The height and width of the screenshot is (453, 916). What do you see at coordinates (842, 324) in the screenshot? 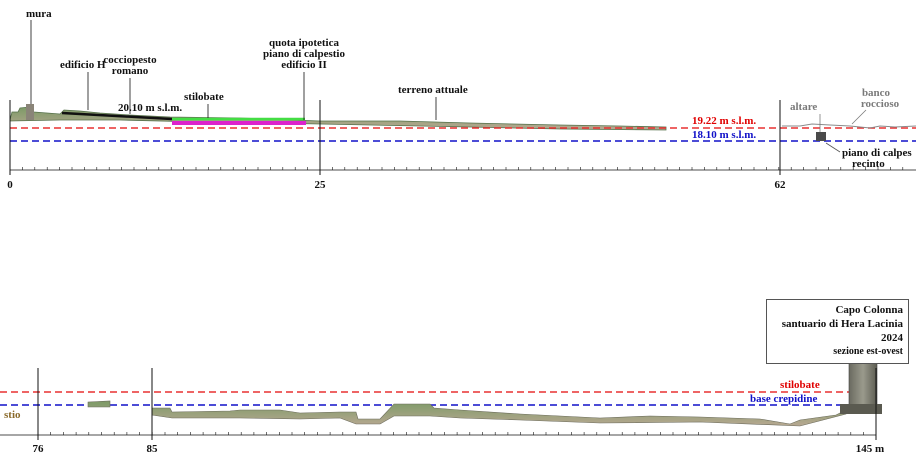
I see `info-sanctuary: santuario di Hera Lacinia` at bounding box center [842, 324].